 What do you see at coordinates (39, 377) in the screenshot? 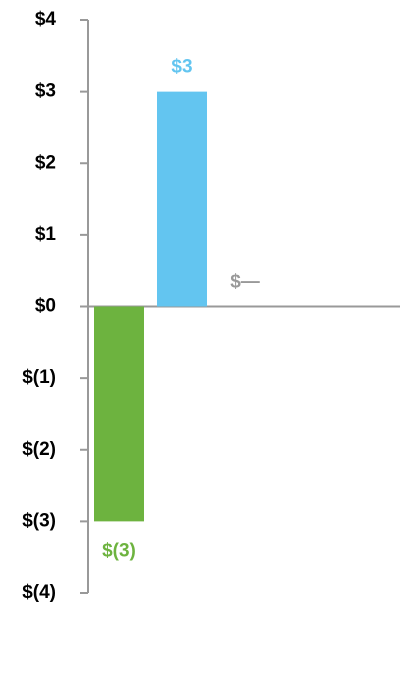
I see `y-tick-label: $(1)` at bounding box center [39, 377].